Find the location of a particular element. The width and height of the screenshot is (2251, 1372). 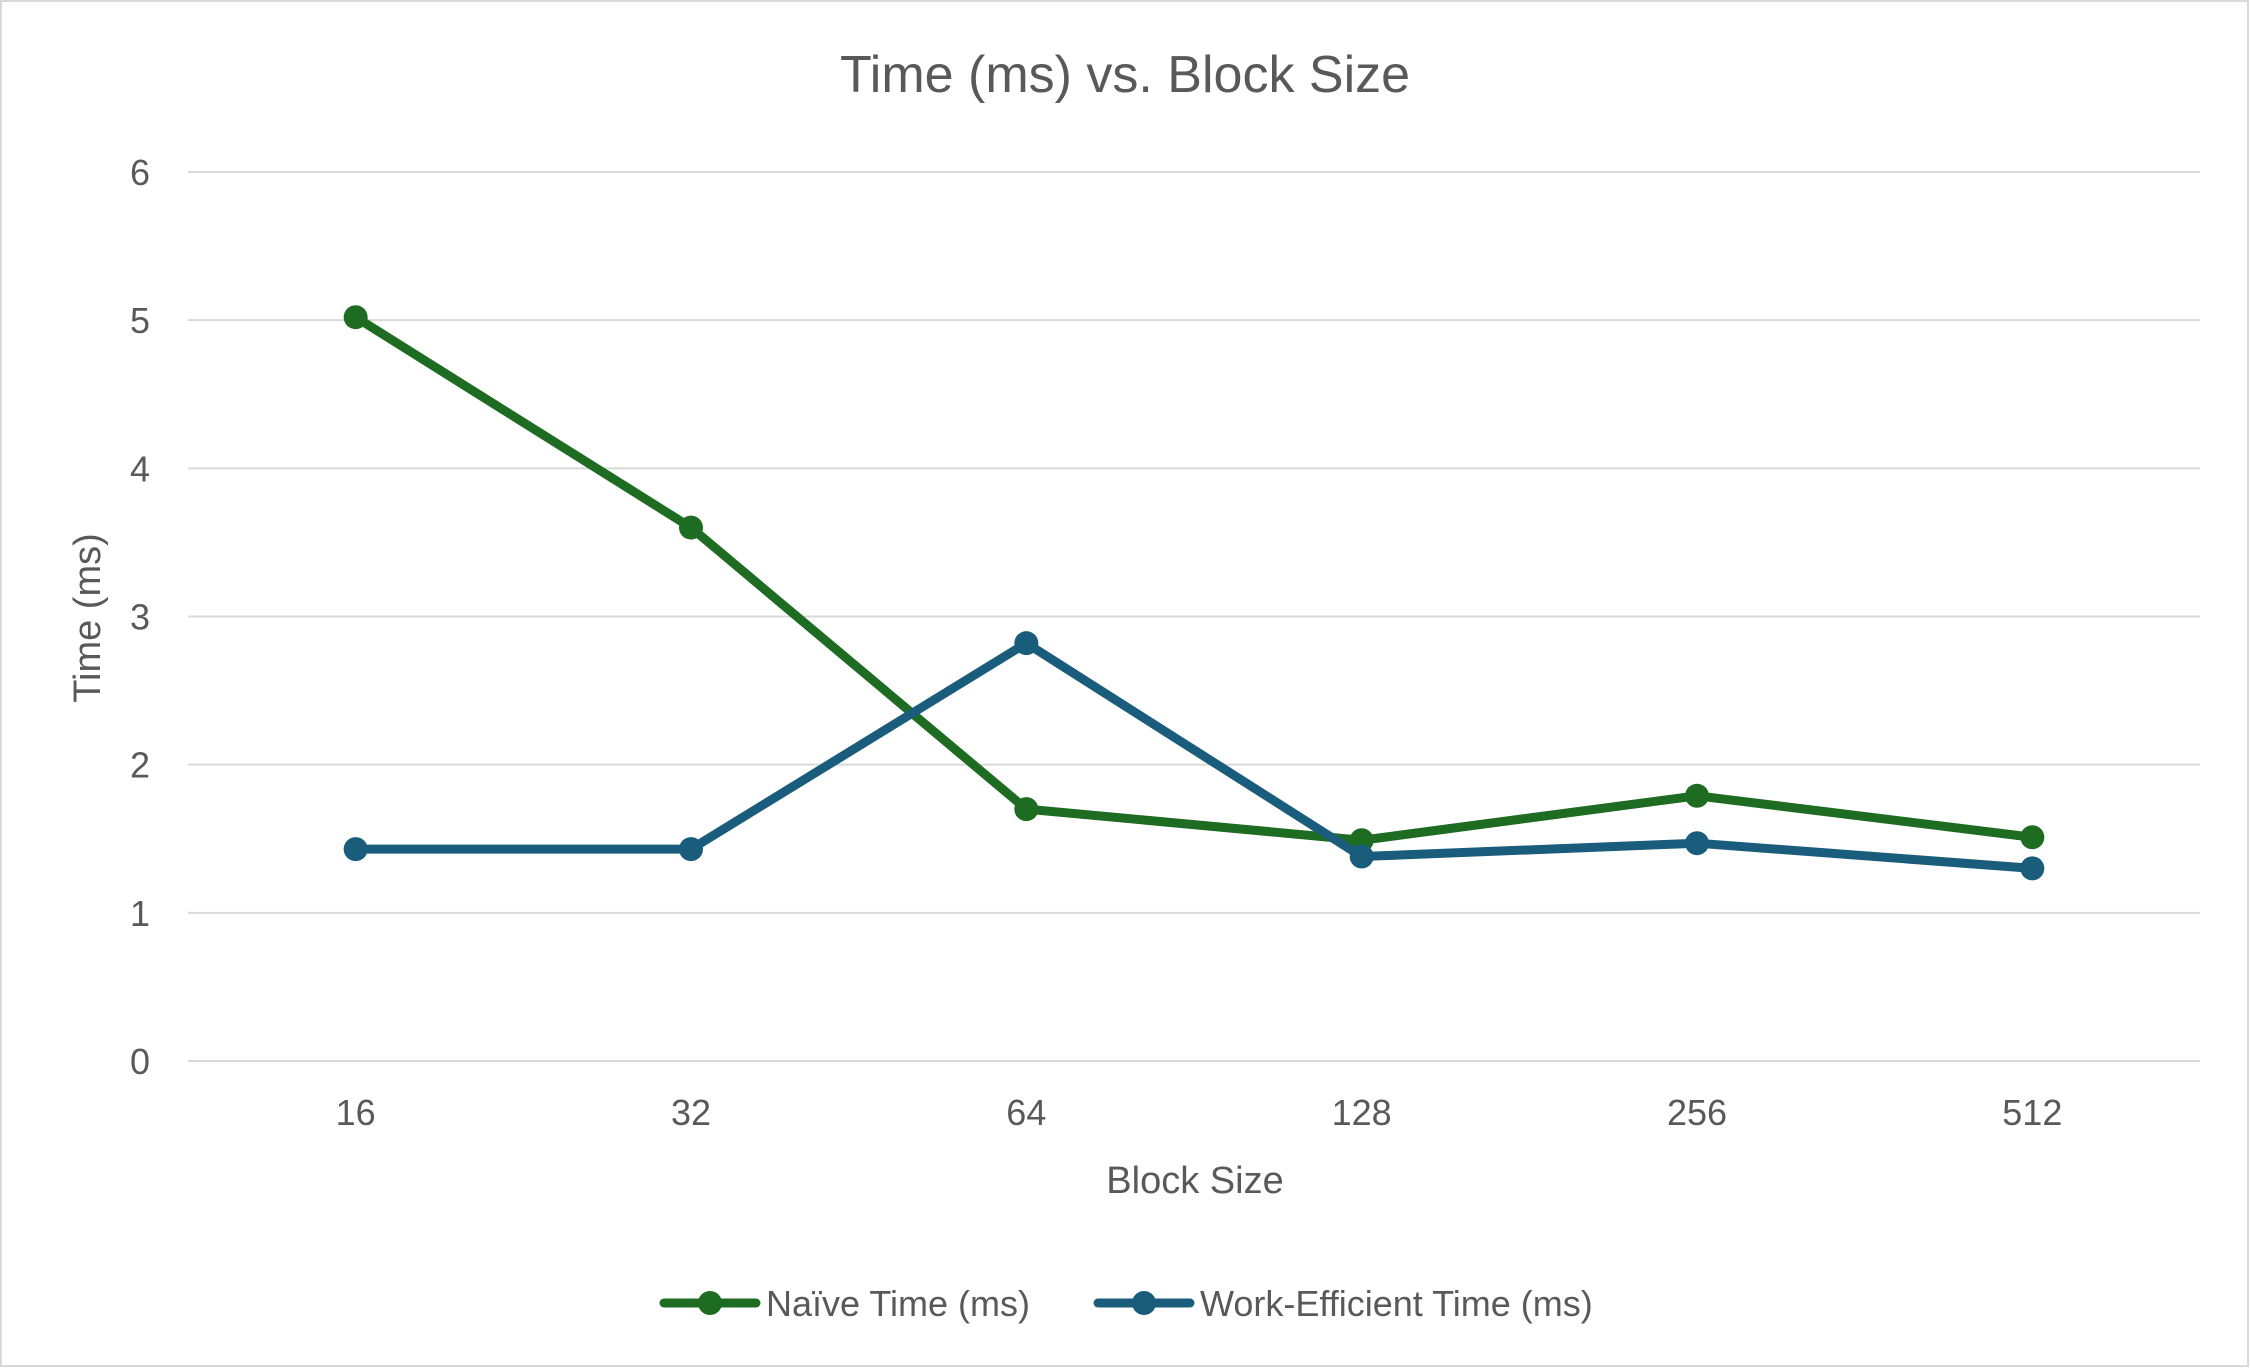

x-tick-label: 64 is located at coordinates (1026, 1112).